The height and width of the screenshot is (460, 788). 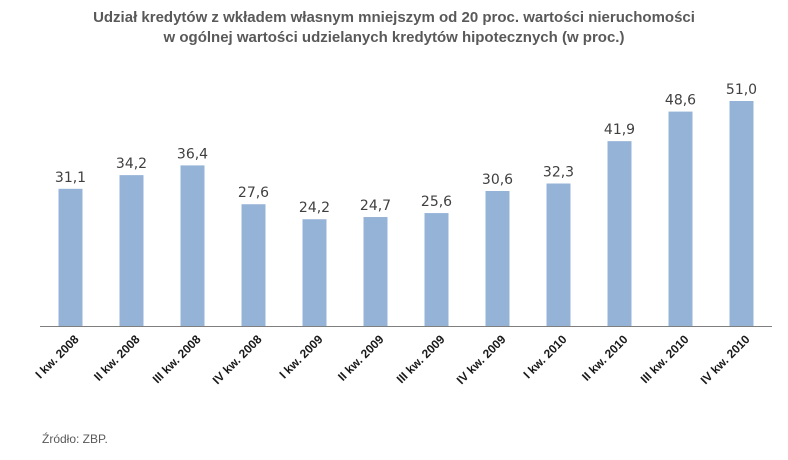 I want to click on data-label: 51,0, so click(x=741, y=90).